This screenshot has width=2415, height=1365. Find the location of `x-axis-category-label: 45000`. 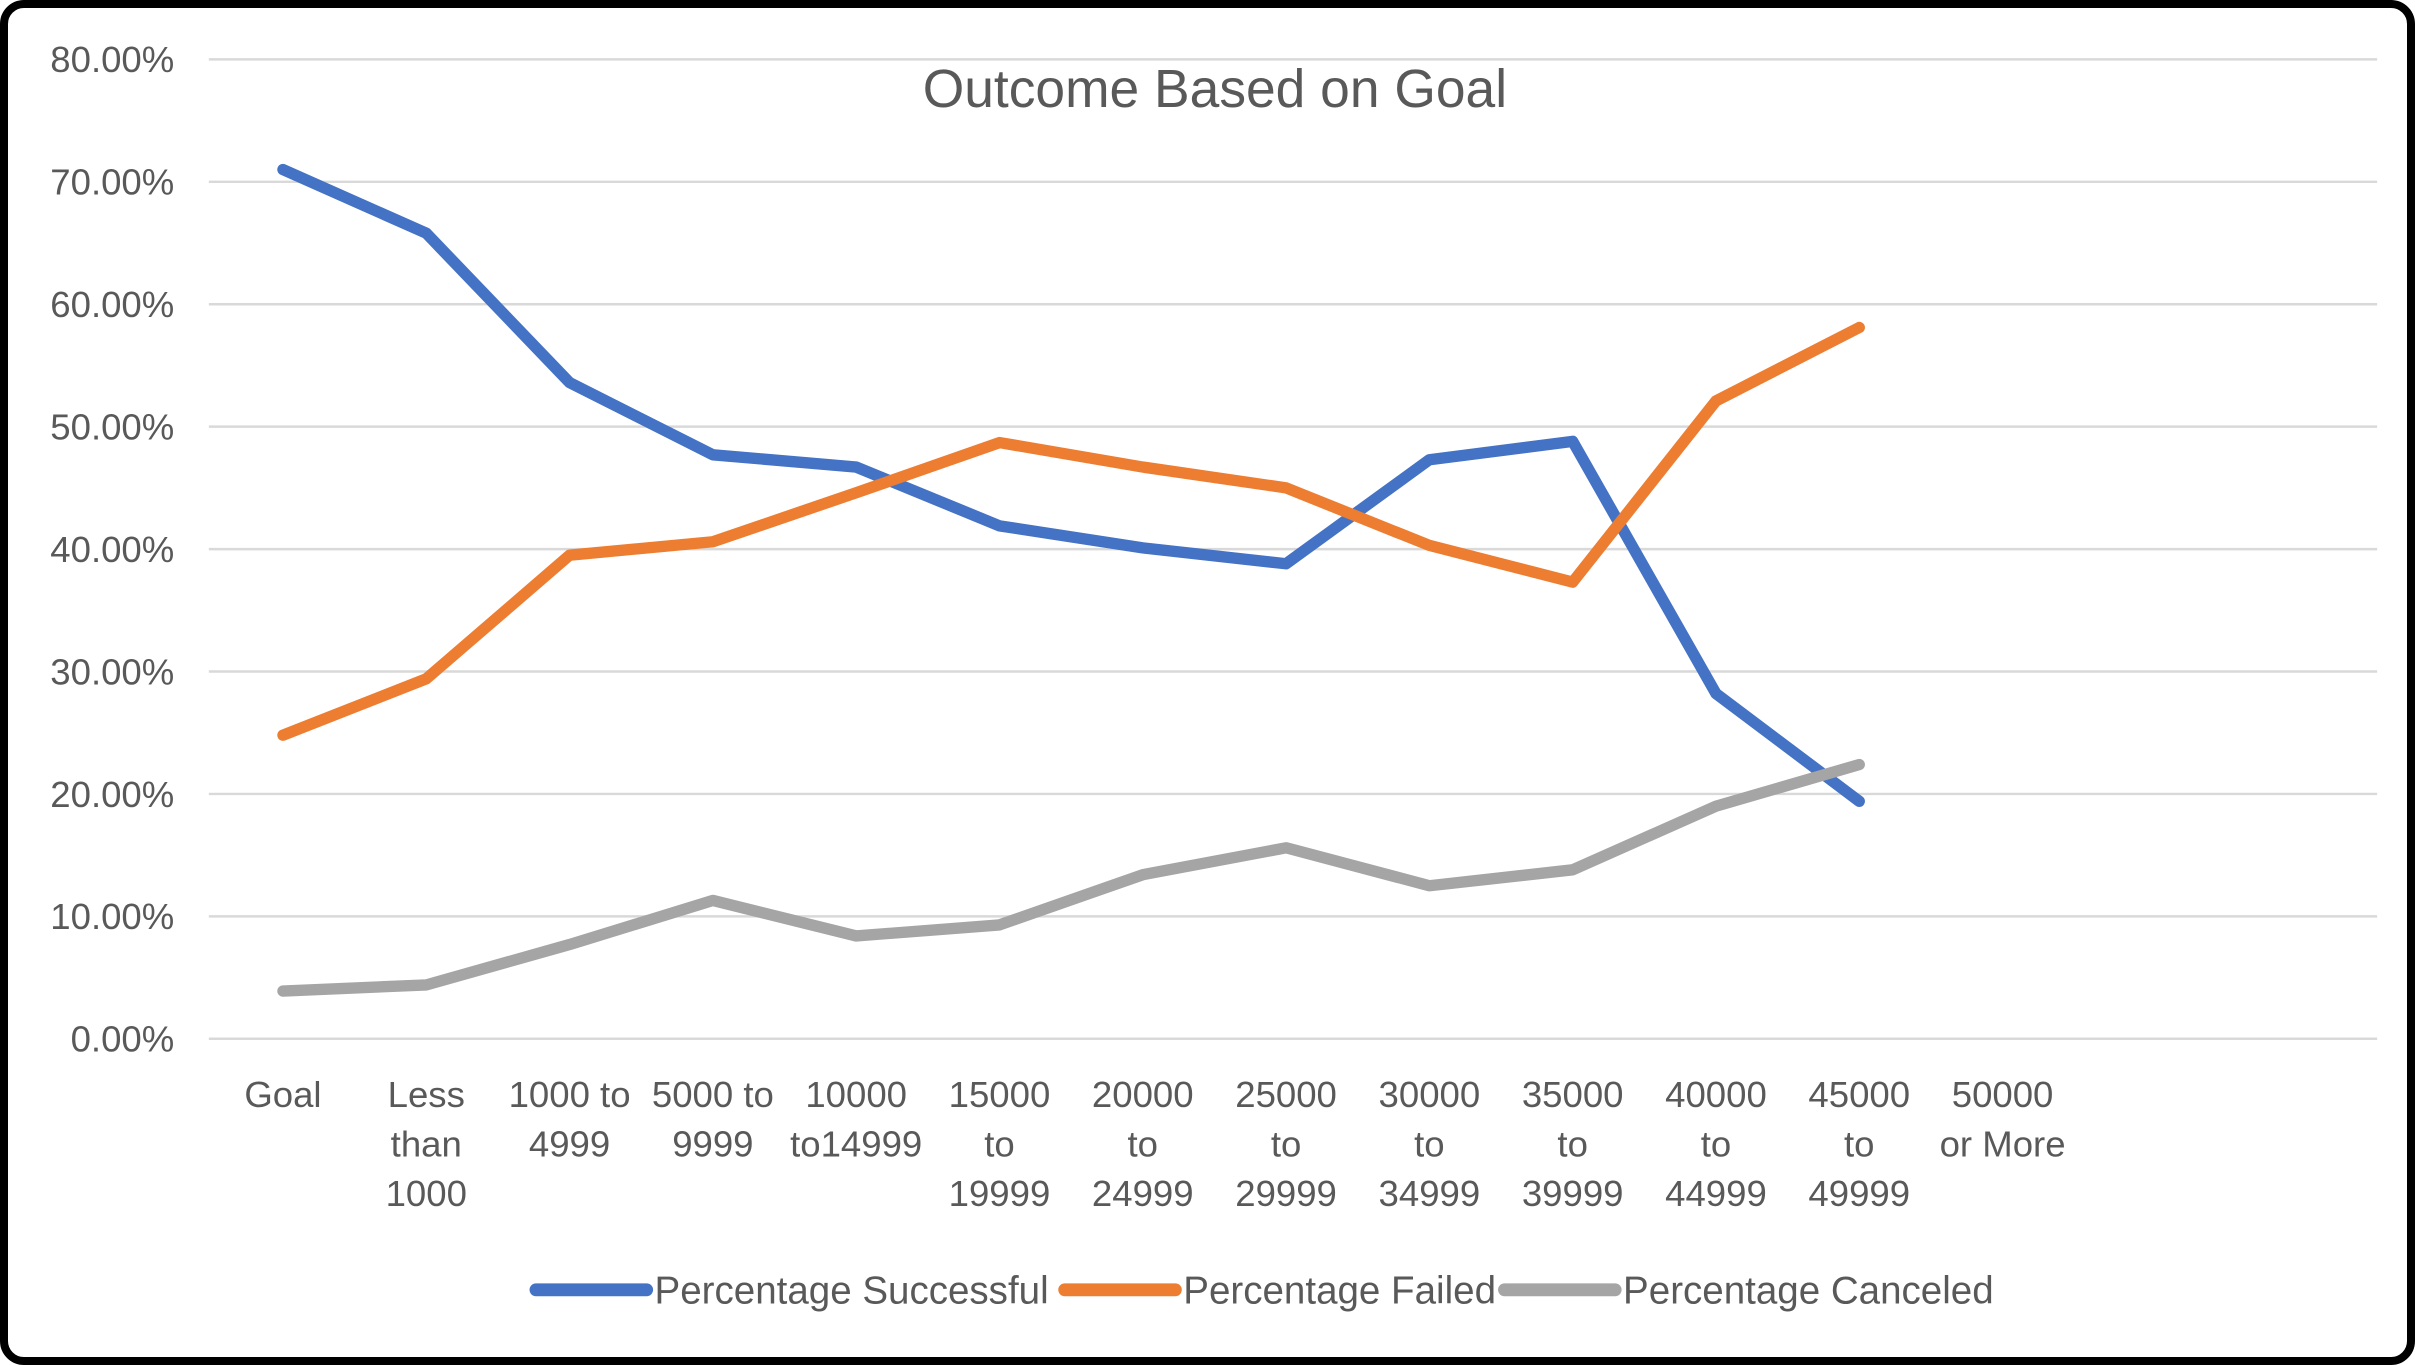

x-axis-category-label: 45000 is located at coordinates (1859, 1094).